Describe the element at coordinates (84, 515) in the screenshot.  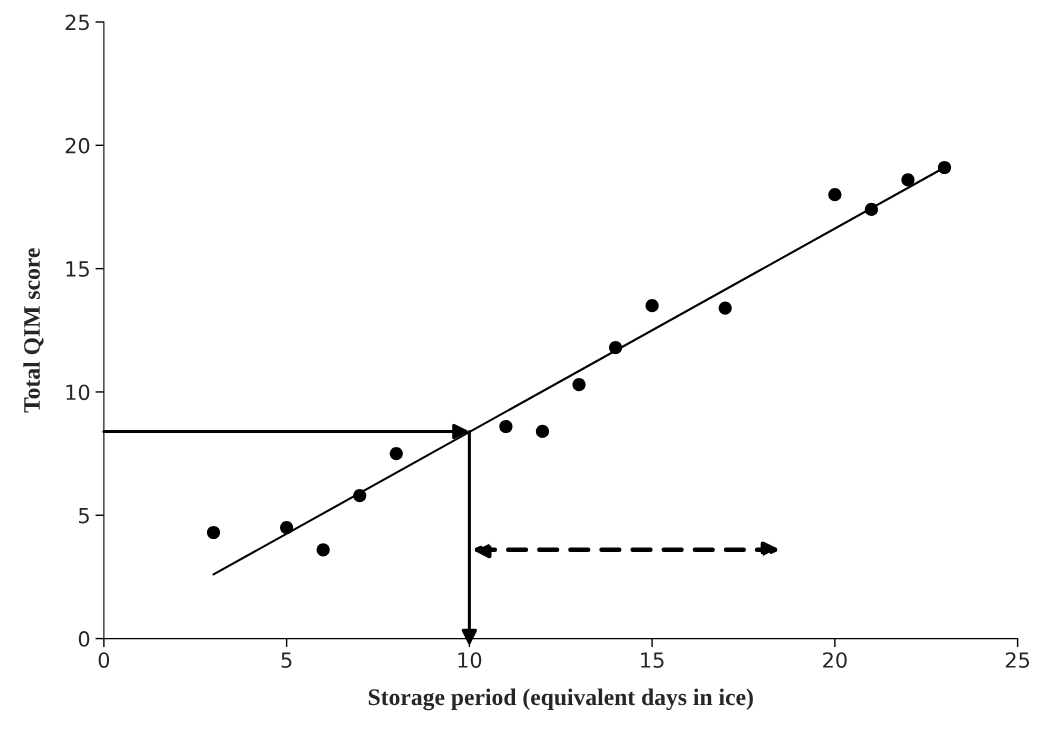
I see `y-tick-label: 5` at that location.